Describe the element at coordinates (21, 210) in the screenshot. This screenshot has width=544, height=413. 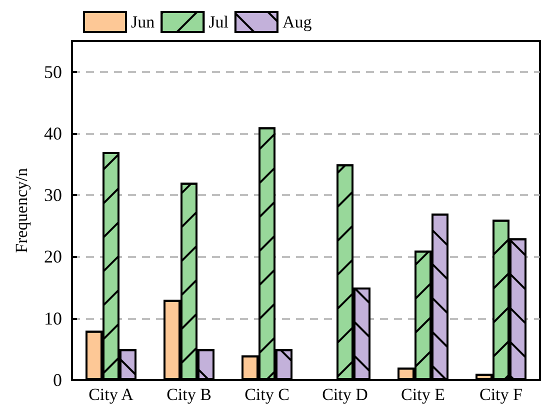
I see `y-axis-title: Frequency/n` at that location.